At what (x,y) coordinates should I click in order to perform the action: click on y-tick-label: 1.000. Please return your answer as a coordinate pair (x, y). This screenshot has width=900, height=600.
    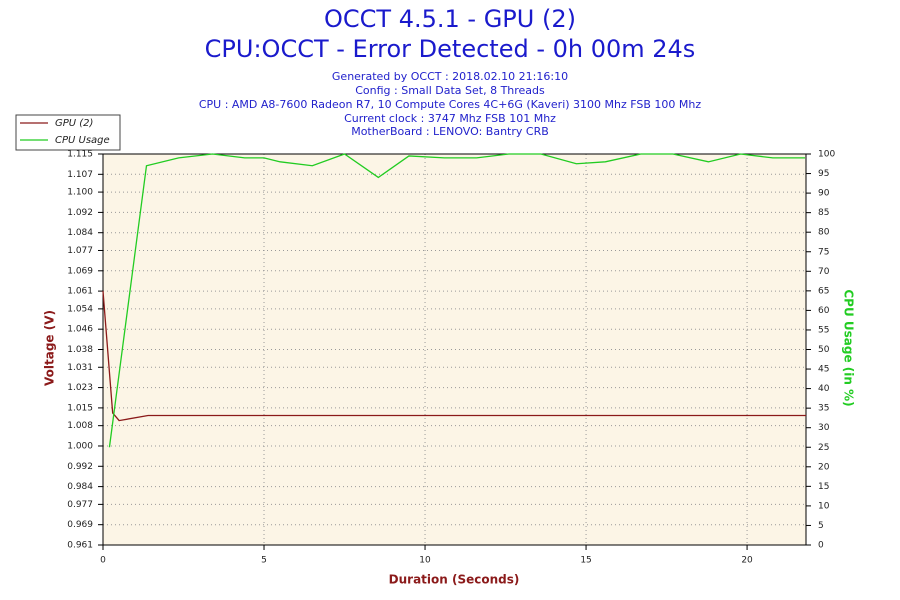
    Looking at the image, I should click on (80, 446).